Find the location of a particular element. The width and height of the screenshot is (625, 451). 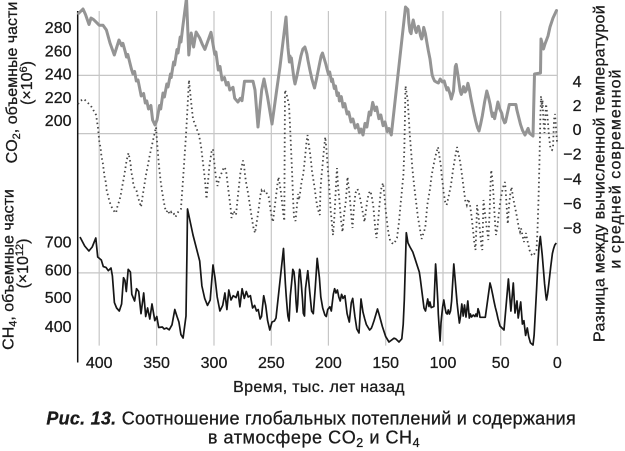

svg-text: в атмосфере CO2 и CH4 is located at coordinates (314, 438).